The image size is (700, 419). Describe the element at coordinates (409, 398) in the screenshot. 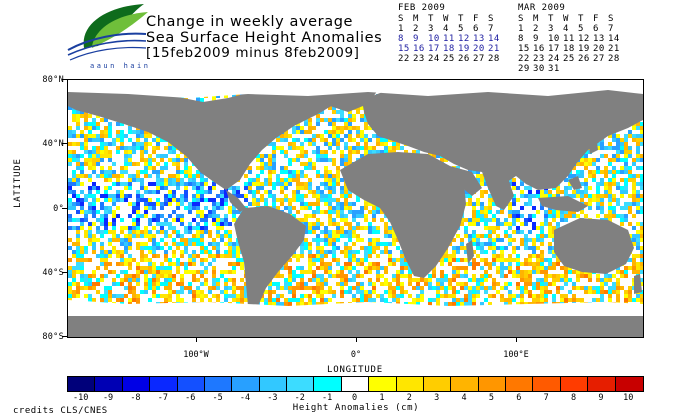

I see `colorbar-tick: 2` at that location.